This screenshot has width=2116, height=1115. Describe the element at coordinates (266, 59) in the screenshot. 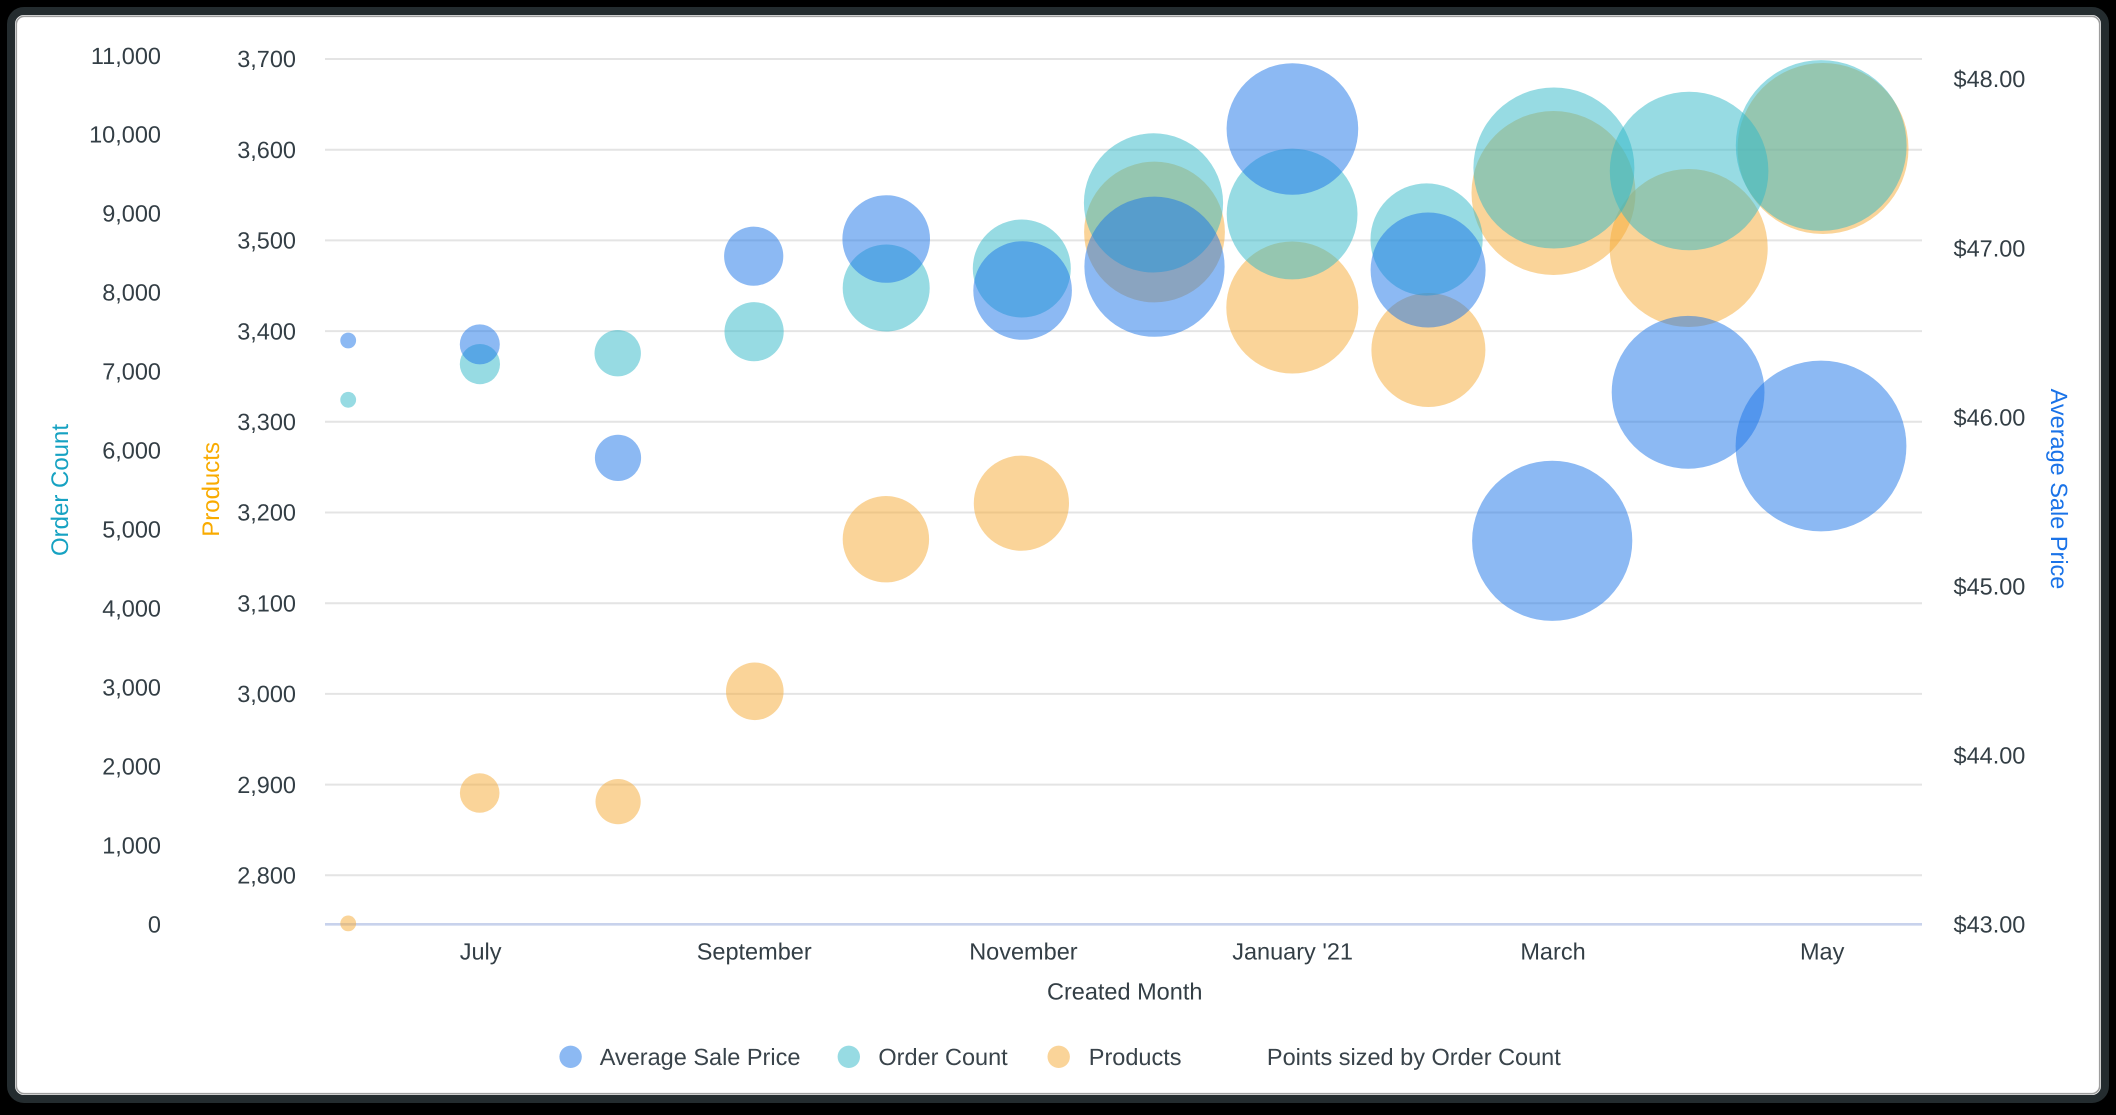

I see `svg-text: 3,700` at that location.